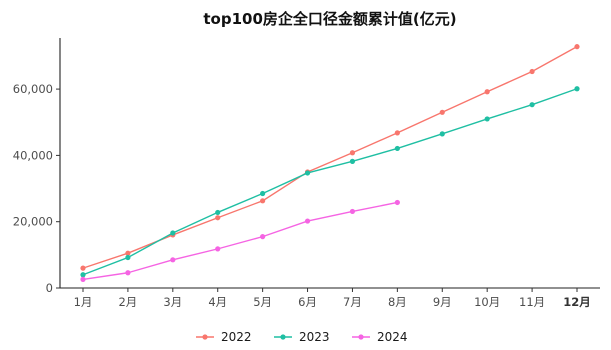 The height and width of the screenshot is (350, 611). I want to click on data-point-2023-11月, so click(532, 105).